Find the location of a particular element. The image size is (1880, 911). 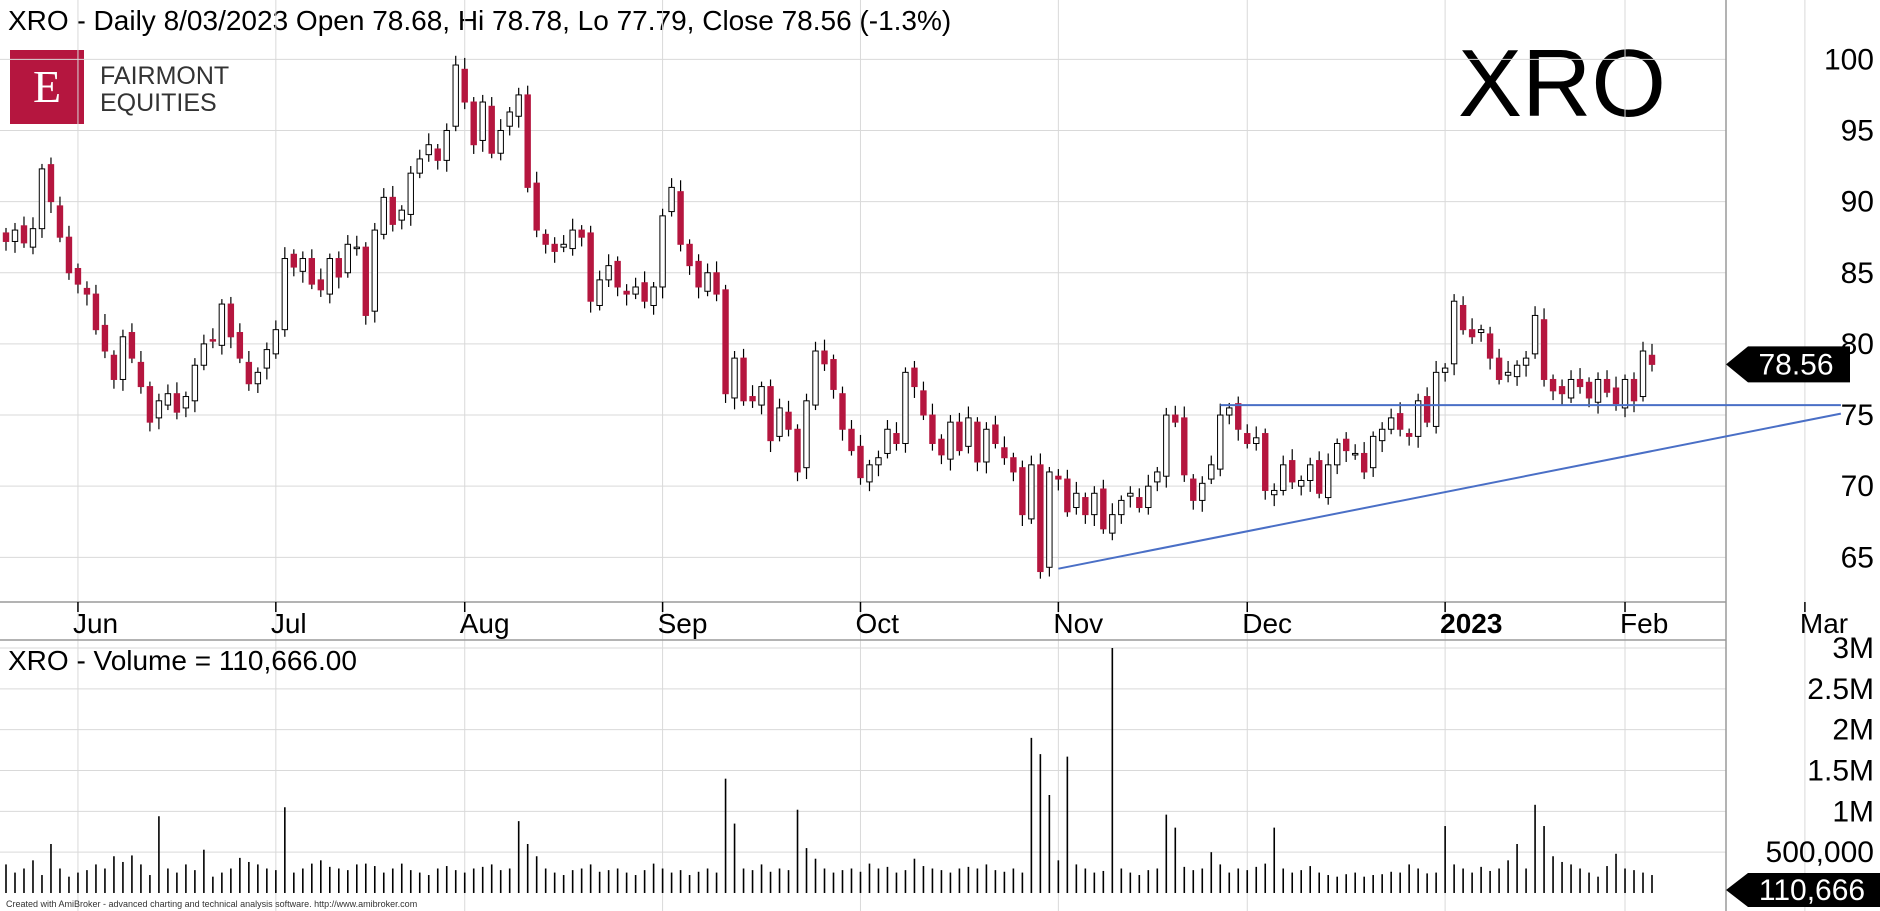

last-close-label: 78.56 is located at coordinates (1795, 364).